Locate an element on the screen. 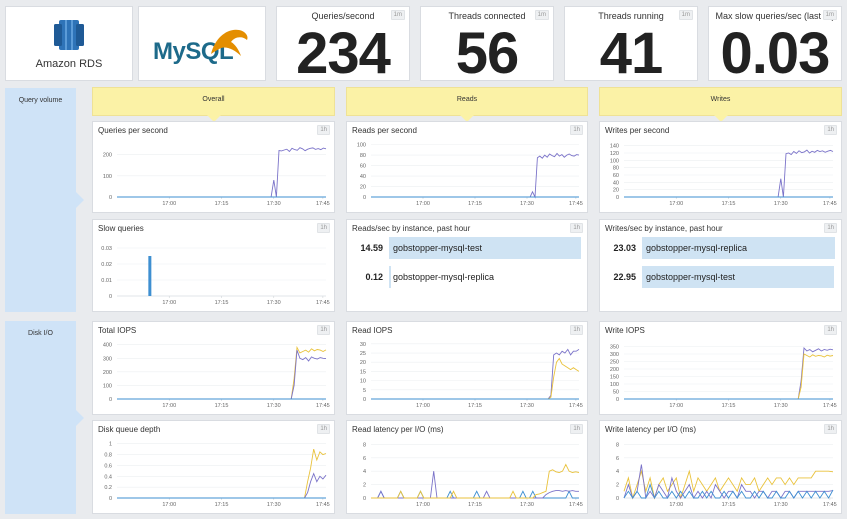  y-tick-label: 120 is located at coordinates (614, 154).